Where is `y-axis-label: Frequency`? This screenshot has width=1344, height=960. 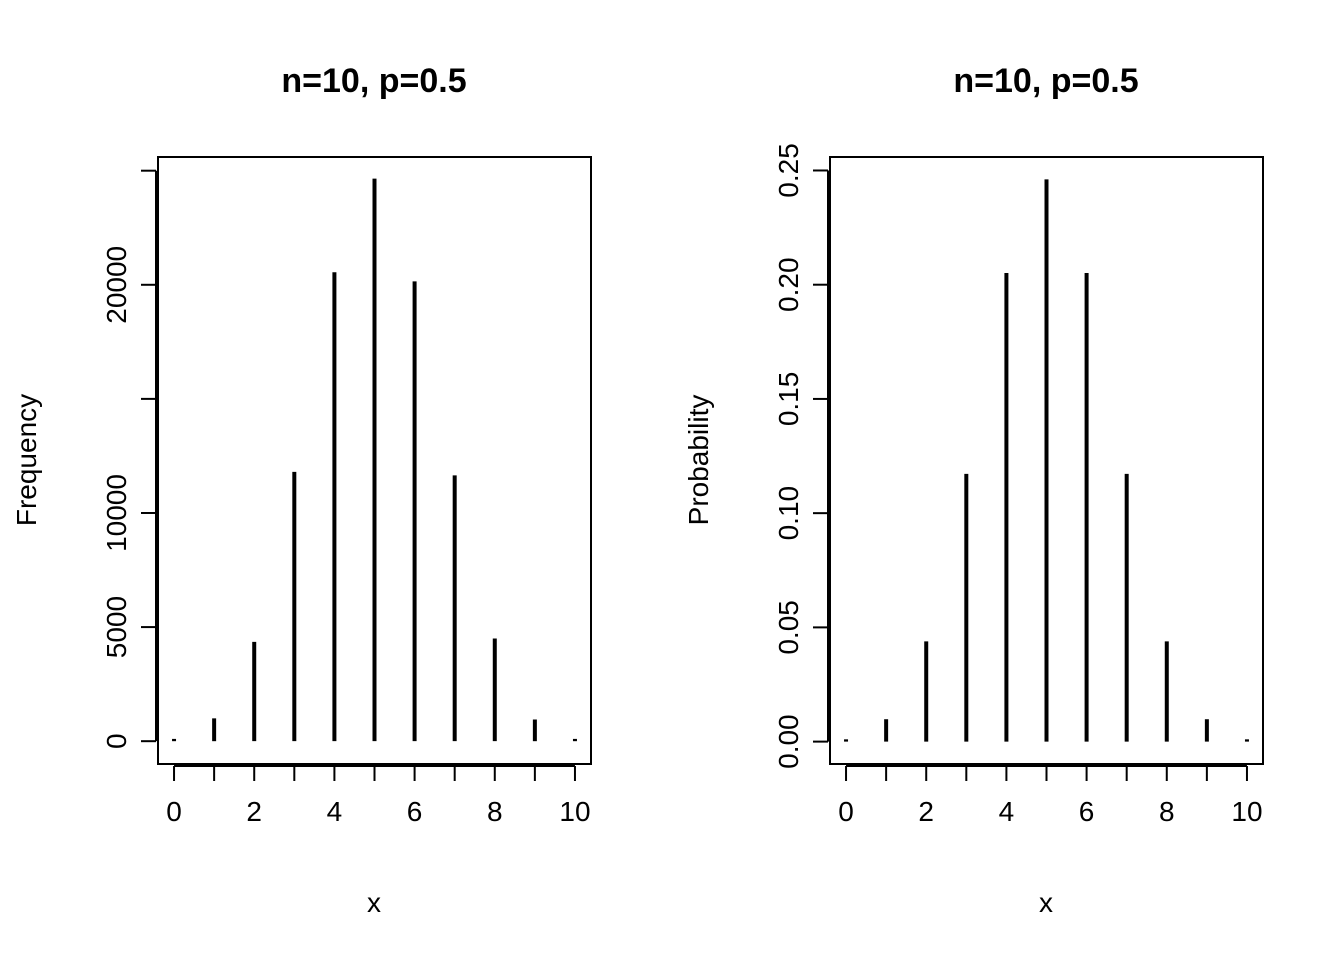
y-axis-label: Frequency is located at coordinates (26, 460).